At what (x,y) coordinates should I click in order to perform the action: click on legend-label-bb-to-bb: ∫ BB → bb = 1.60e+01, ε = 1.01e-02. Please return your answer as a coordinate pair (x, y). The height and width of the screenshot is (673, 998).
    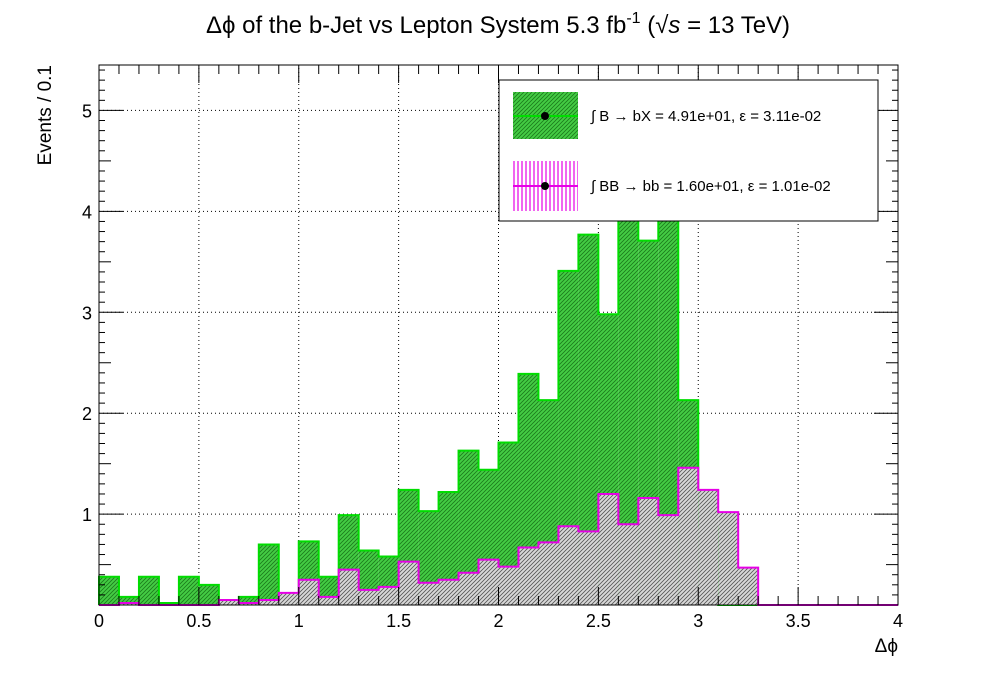
    Looking at the image, I should click on (710, 186).